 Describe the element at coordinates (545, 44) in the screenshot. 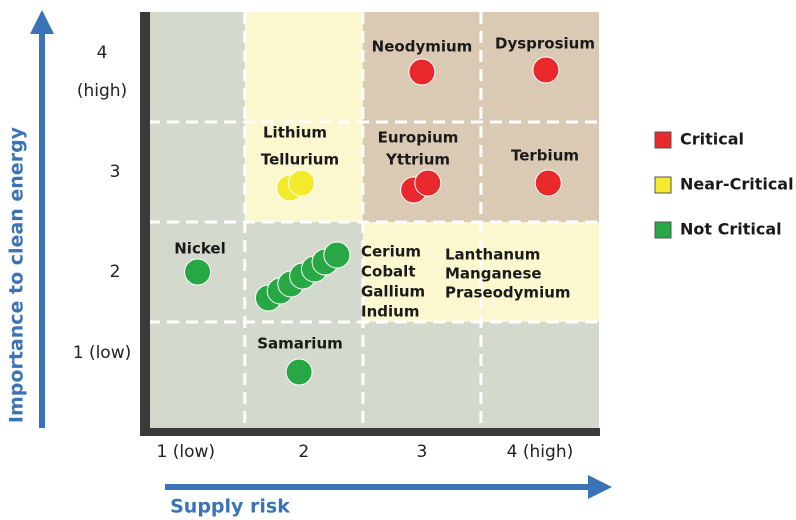

I see `annotation: Dysprosium` at that location.